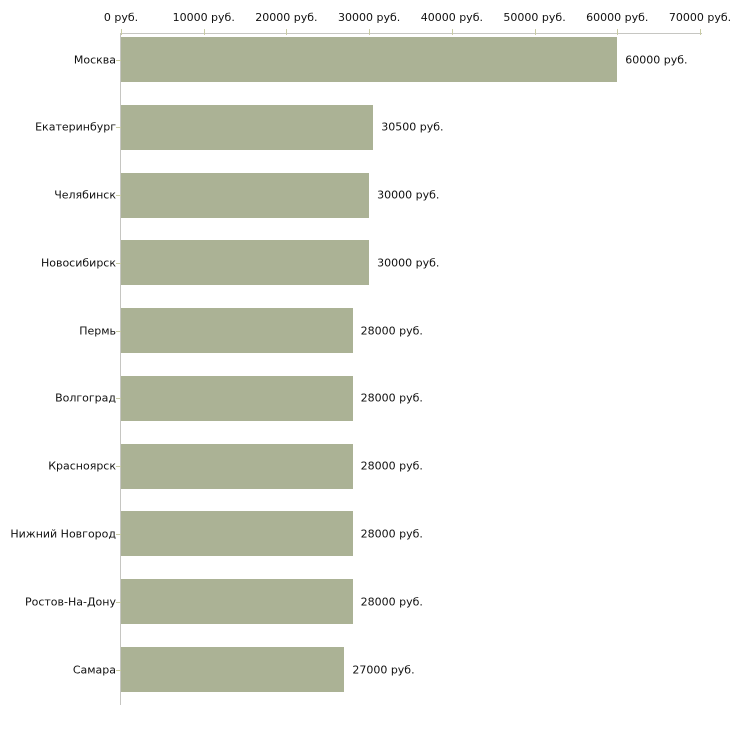  I want to click on category-label: Екатеринбург, so click(75, 127).